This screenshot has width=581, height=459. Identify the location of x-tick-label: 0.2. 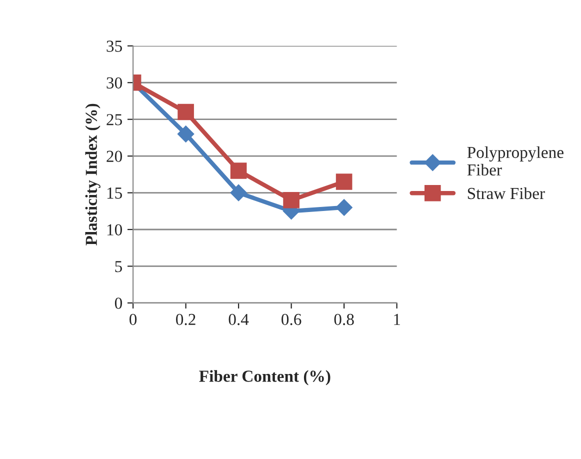
(186, 320).